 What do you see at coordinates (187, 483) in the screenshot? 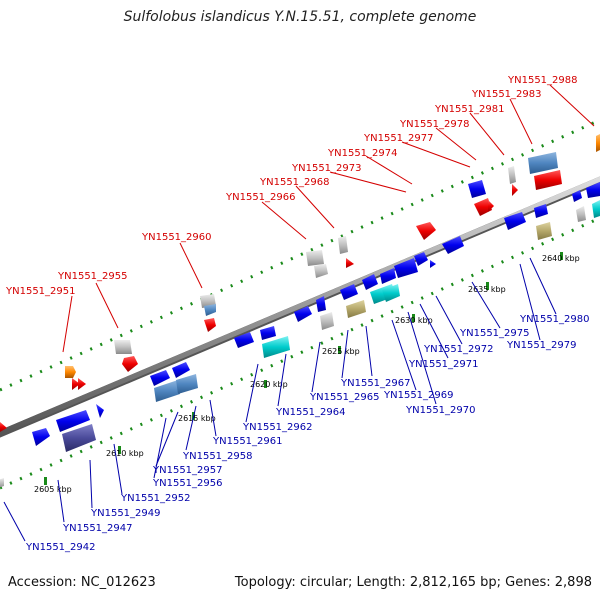
I see `gene-label-lower: YN1551_2956` at bounding box center [187, 483].